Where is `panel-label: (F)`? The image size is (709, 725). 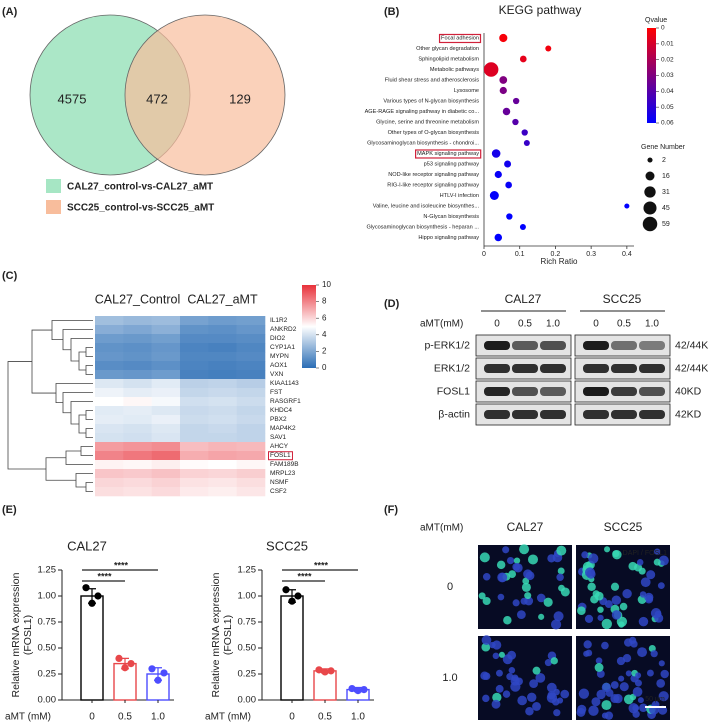 panel-label: (F) is located at coordinates (391, 510).